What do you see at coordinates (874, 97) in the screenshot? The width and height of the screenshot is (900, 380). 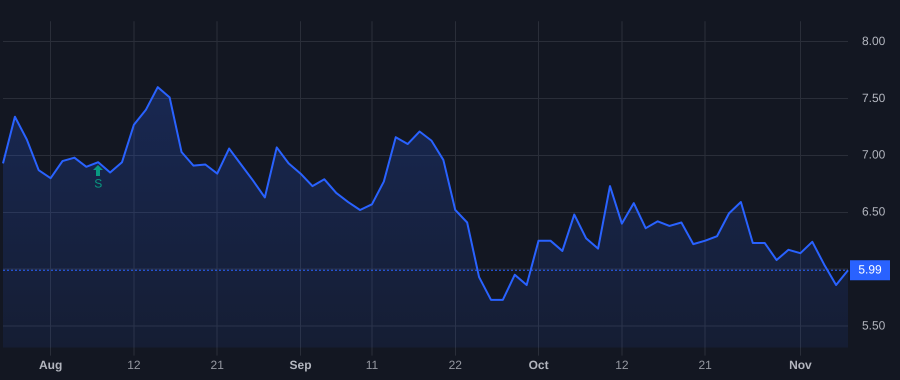 I see `y-tick-label: 7.50` at bounding box center [874, 97].